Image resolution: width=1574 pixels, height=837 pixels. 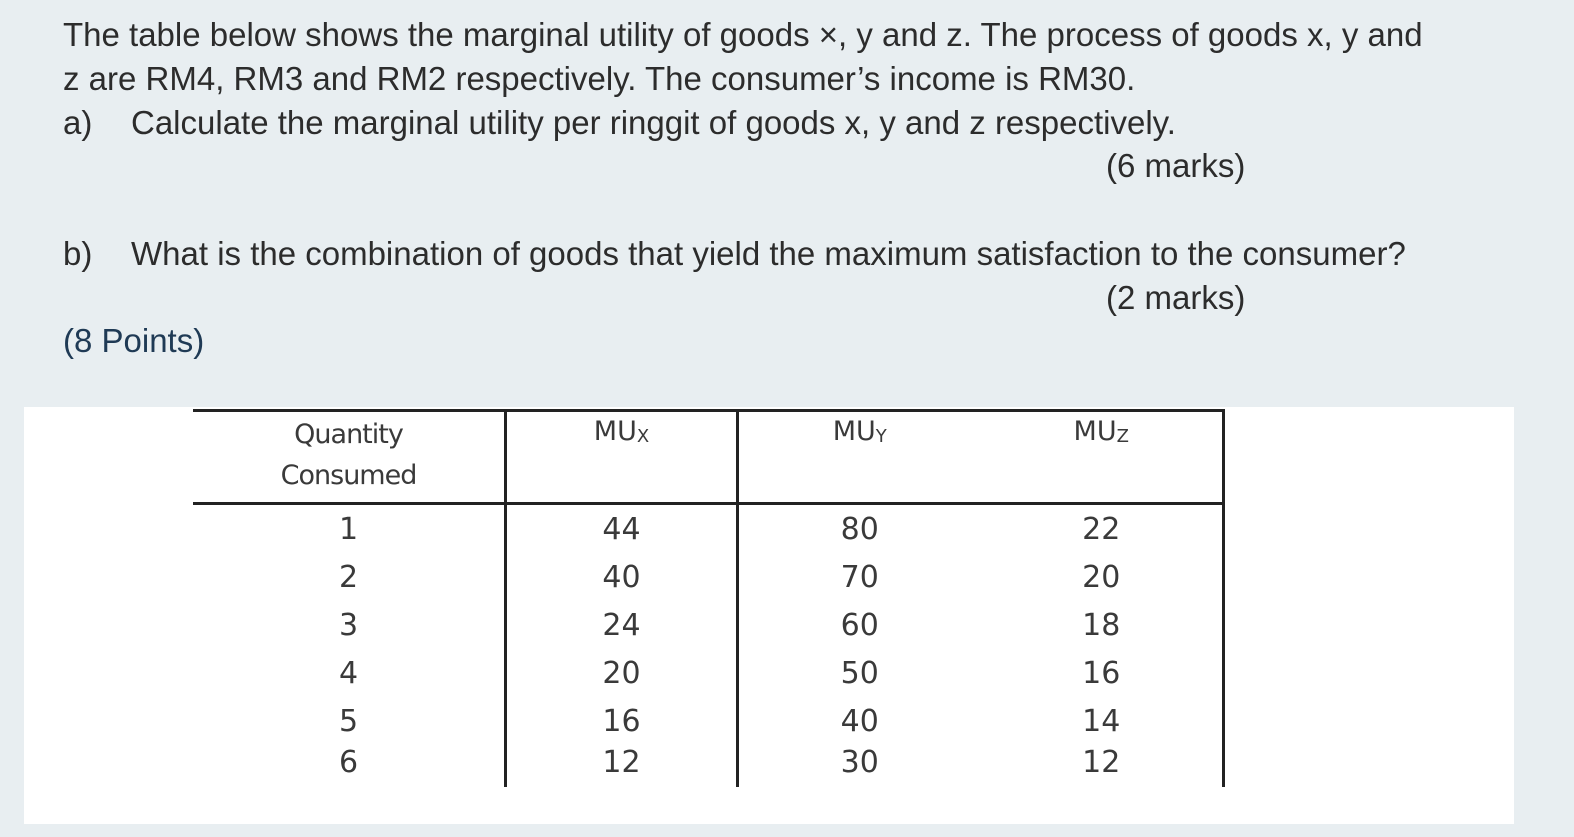 I want to click on cell-muy: 40, so click(x=859, y=721).